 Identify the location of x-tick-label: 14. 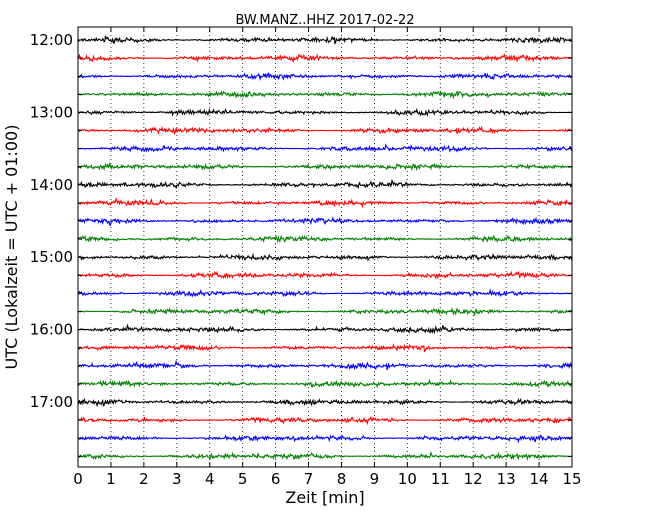
(539, 479).